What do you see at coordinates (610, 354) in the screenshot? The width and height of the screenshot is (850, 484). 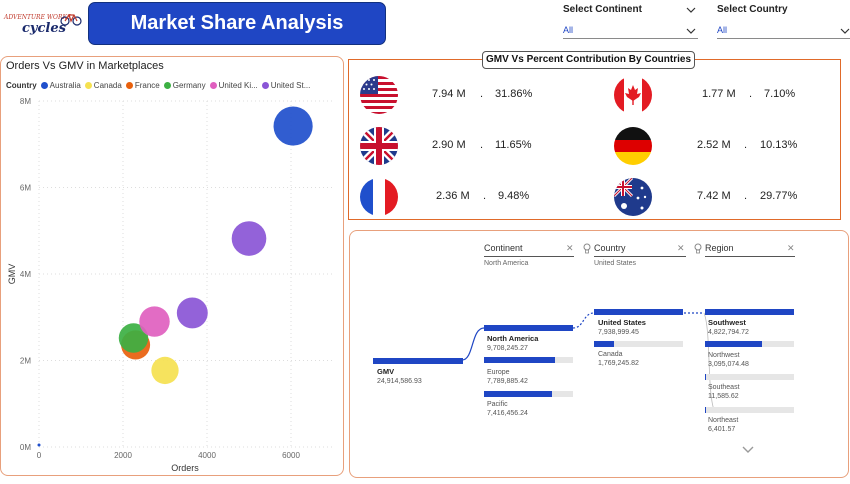 I see `node-label: Canada` at bounding box center [610, 354].